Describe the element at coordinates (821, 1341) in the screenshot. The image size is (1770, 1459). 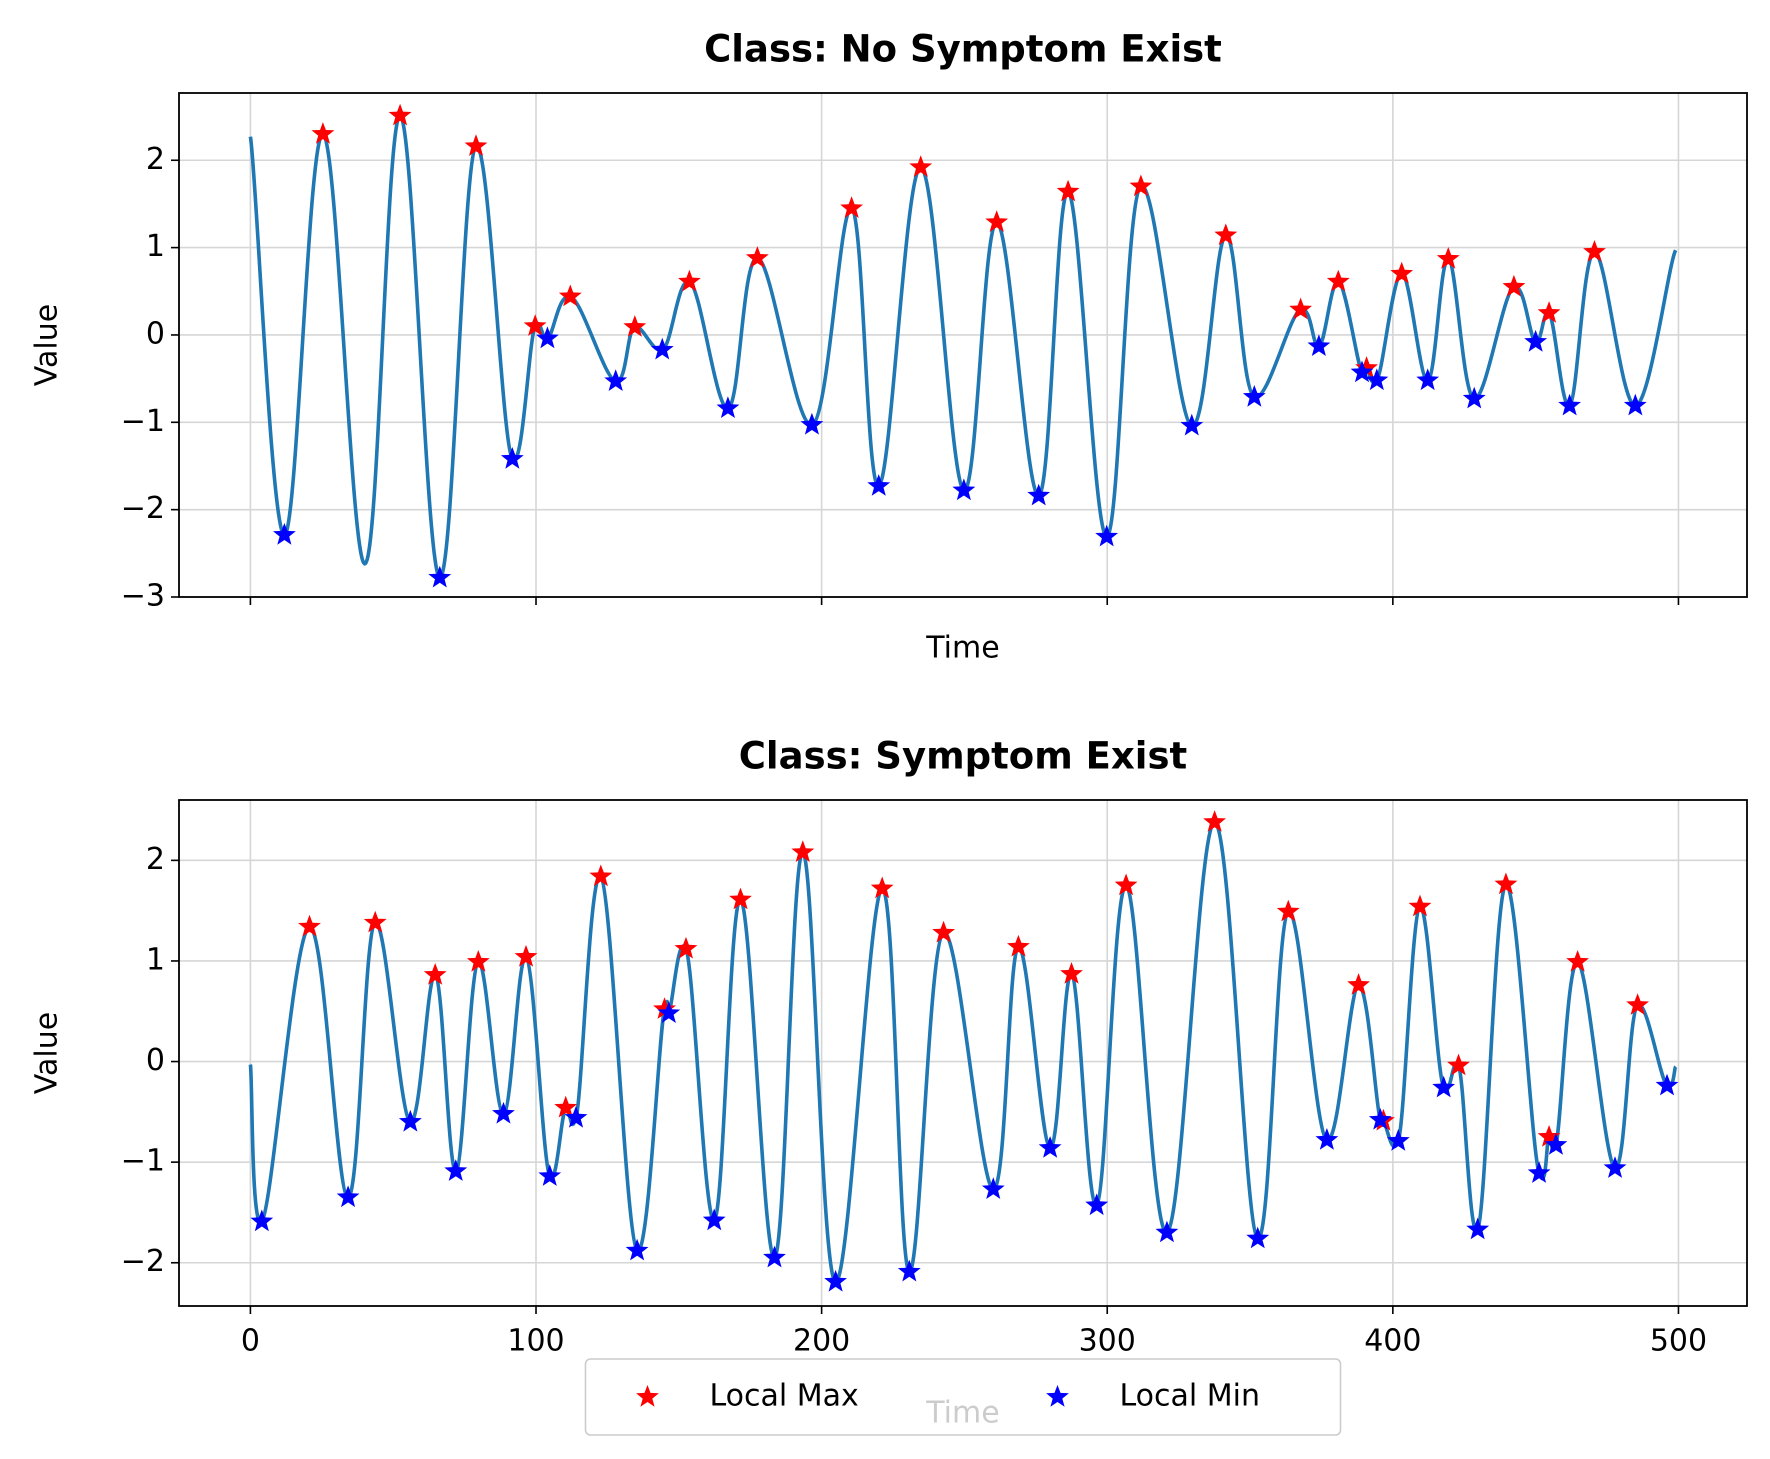
I see `x-tick-label: 200` at that location.